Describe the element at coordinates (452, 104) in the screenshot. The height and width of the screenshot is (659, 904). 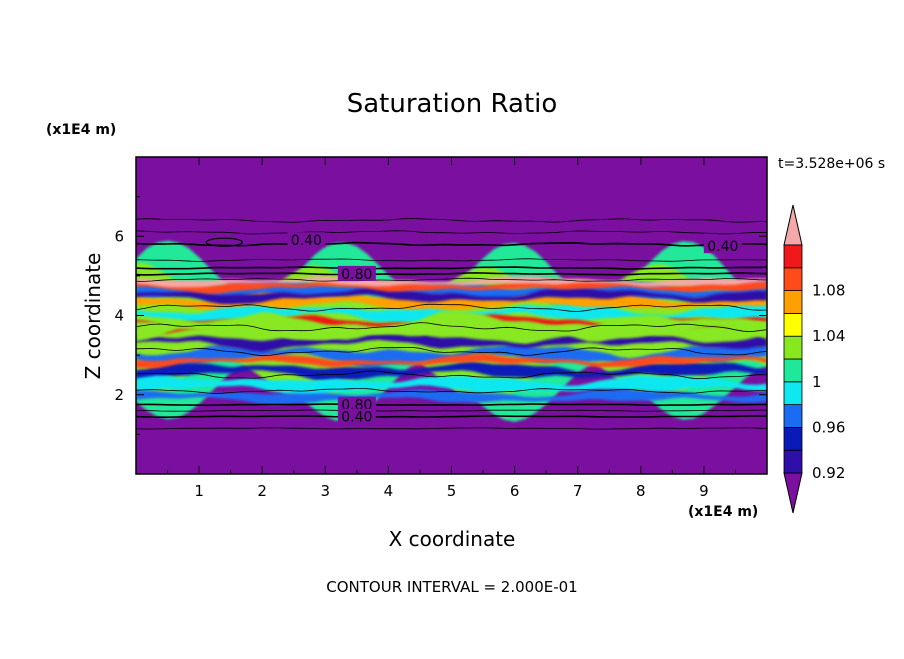
I see `chart-title: Saturation Ratio` at that location.